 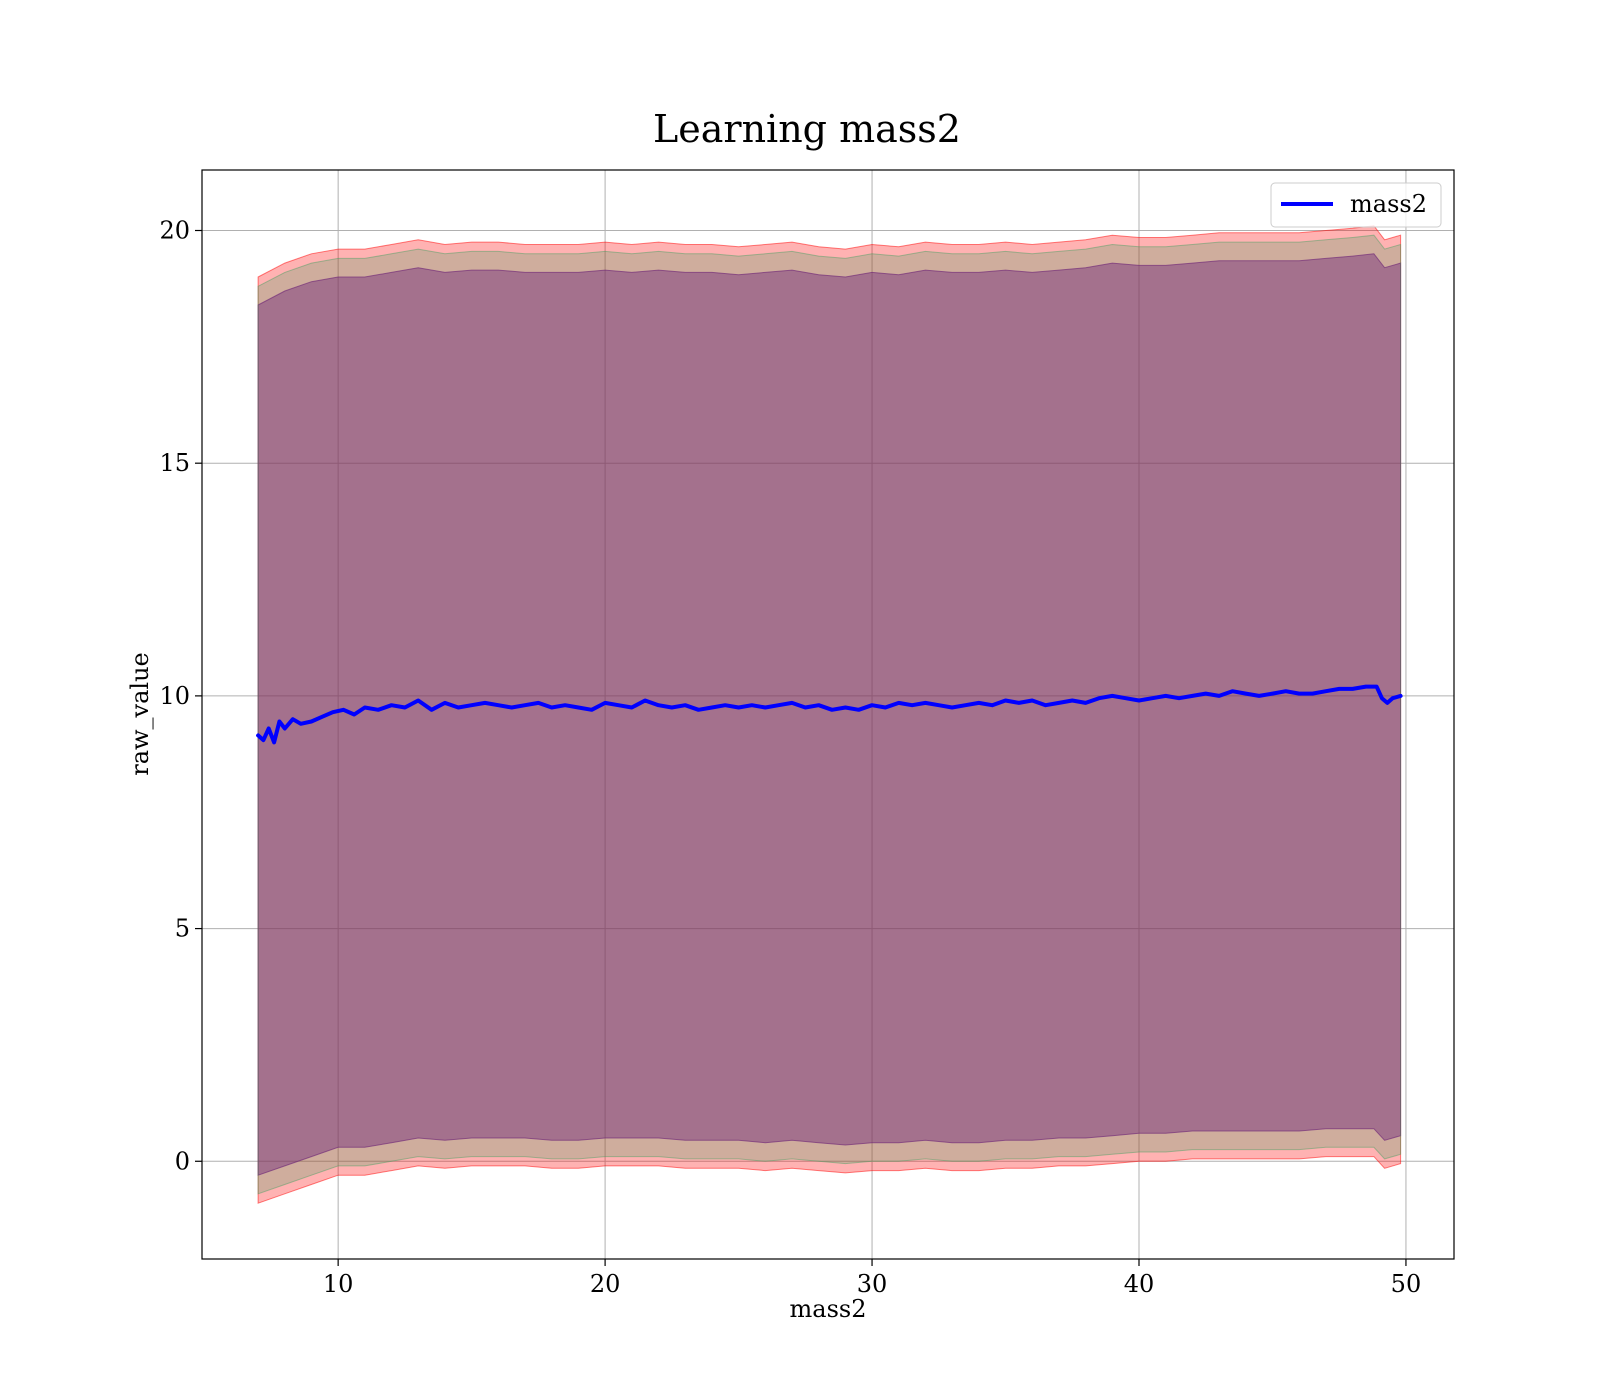 What do you see at coordinates (1139, 1284) in the screenshot?
I see `x-tick-label: 40` at bounding box center [1139, 1284].